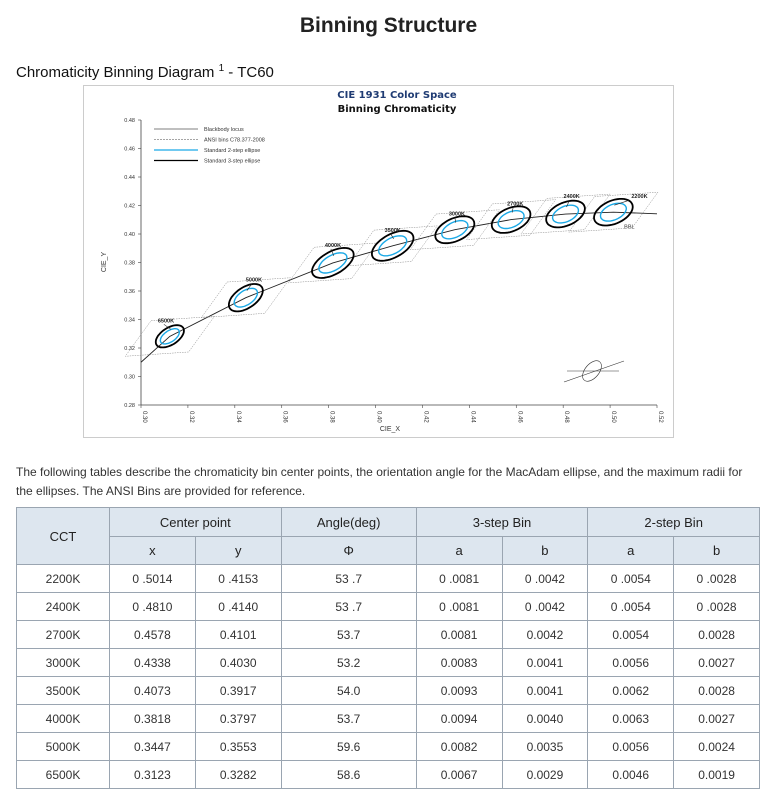 The image size is (777, 798). I want to click on x-tick-label: 0.36, so click(285, 417).